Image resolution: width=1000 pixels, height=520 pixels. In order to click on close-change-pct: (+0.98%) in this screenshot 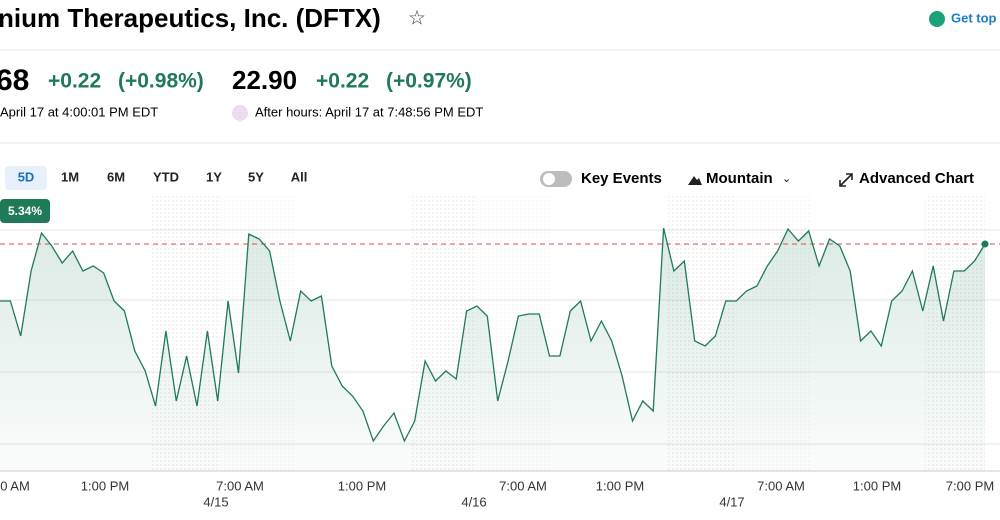, I will do `click(161, 81)`.